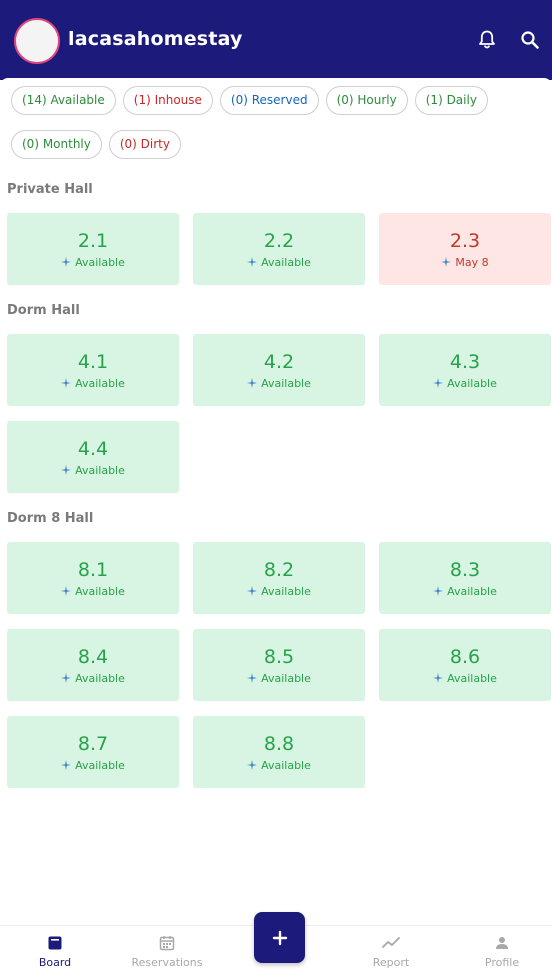 Image resolution: width=552 pixels, height=975 pixels. I want to click on room-number: 4.1, so click(93, 361).